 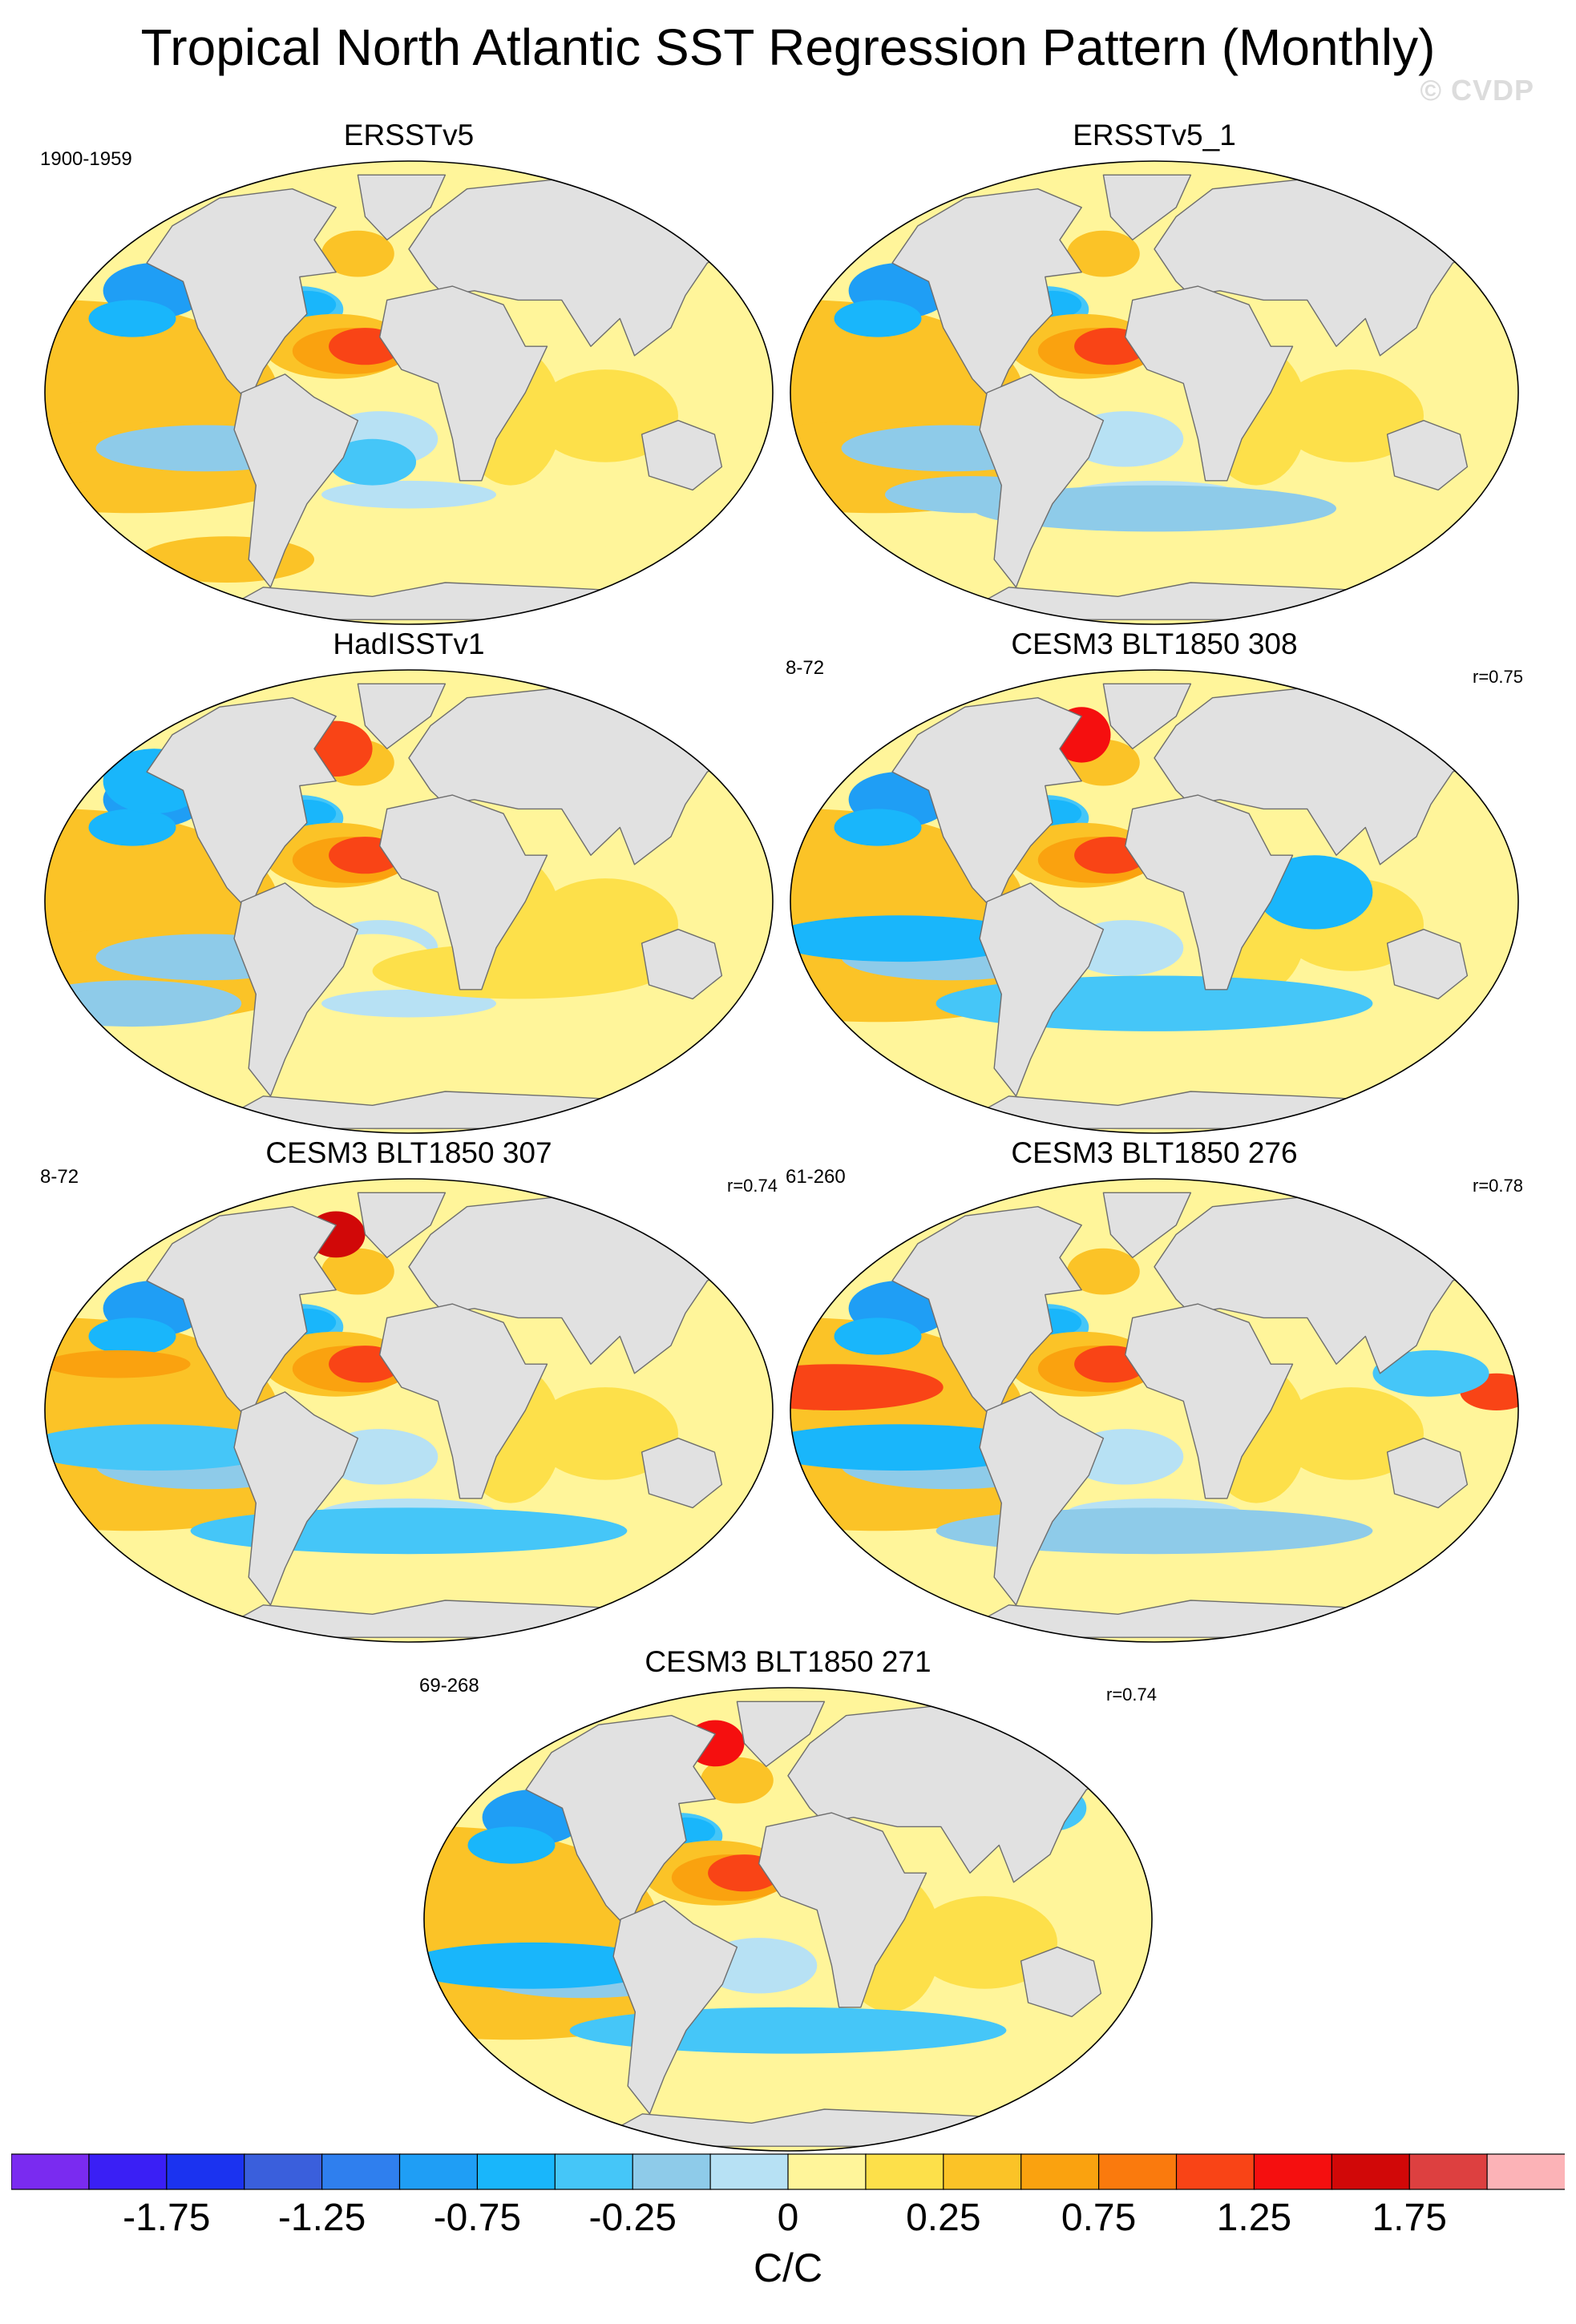 What do you see at coordinates (1498, 677) in the screenshot?
I see `panel-correlation: r=0.75` at bounding box center [1498, 677].